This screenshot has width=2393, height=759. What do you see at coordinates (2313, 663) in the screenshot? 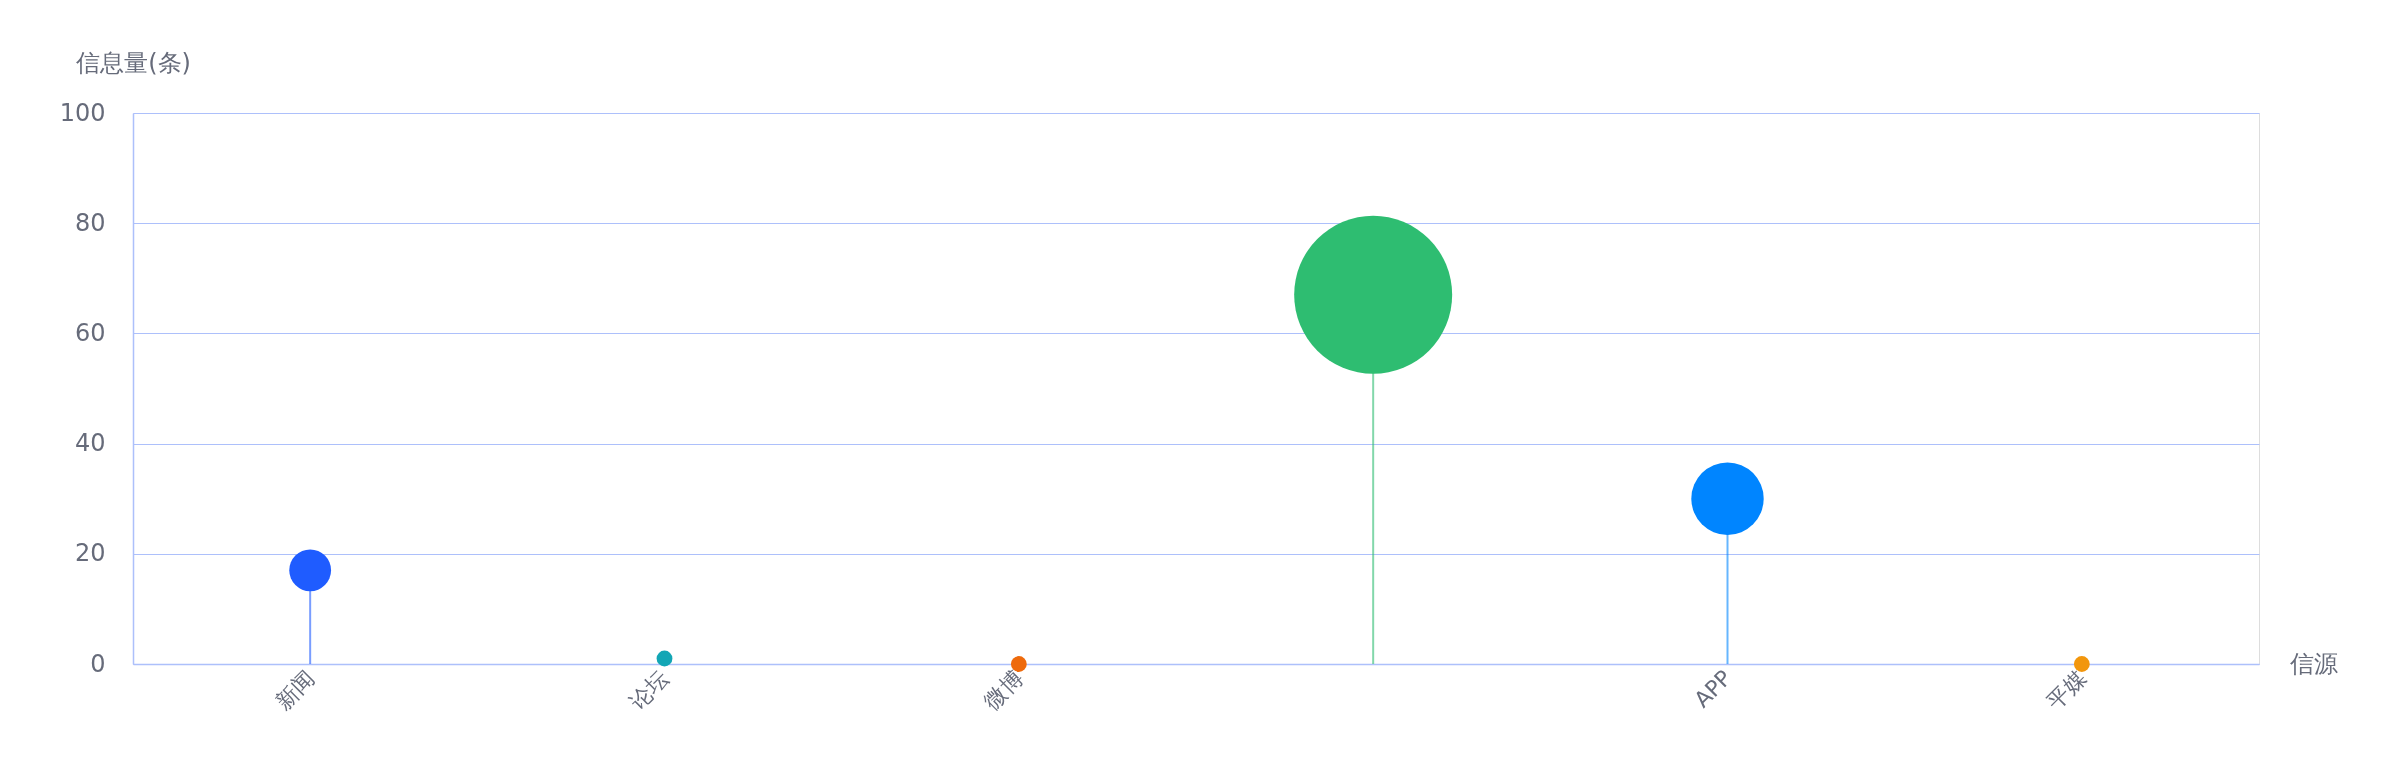
I see `x-axis-title: 信源` at bounding box center [2313, 663].